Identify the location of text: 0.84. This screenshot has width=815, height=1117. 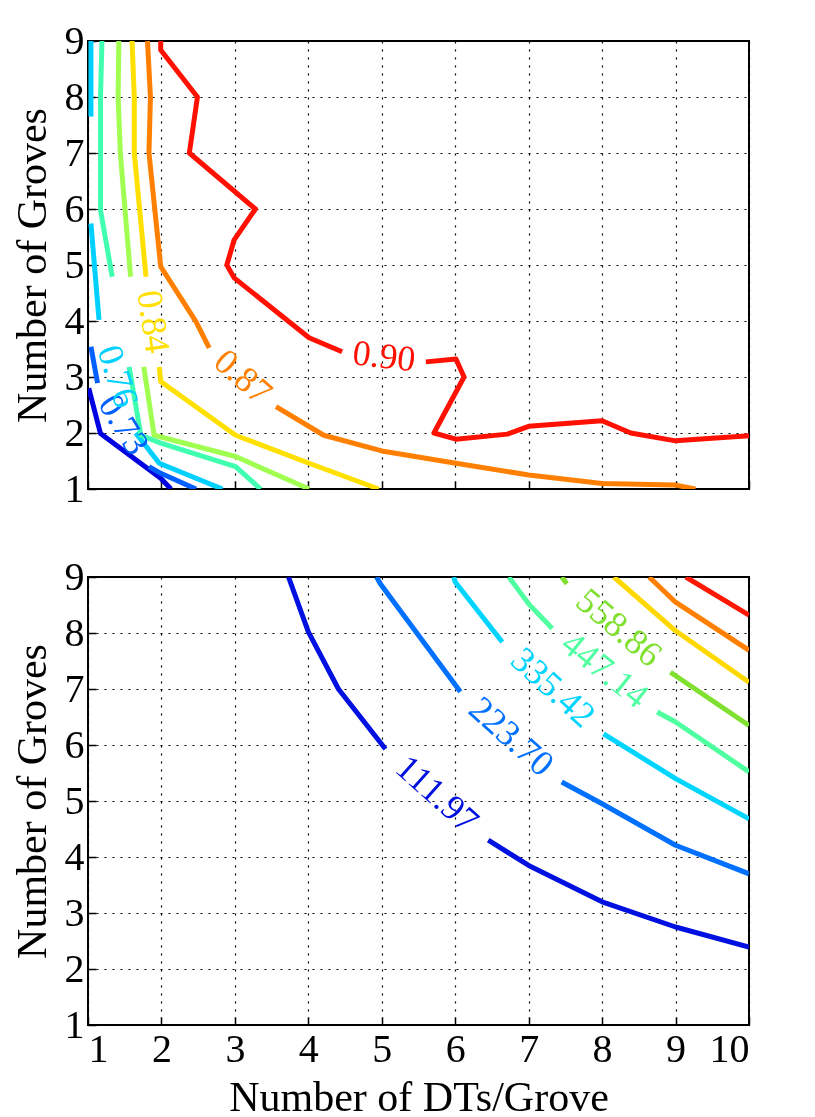
(153, 321).